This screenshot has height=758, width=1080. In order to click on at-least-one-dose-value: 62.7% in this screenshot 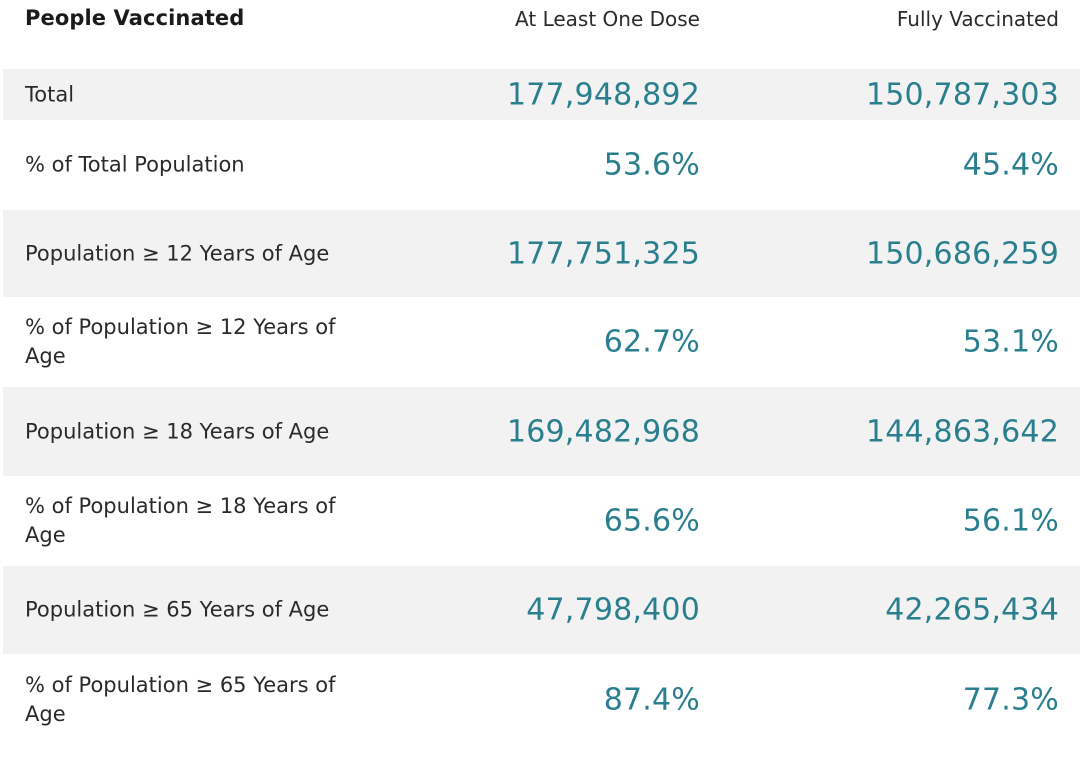, I will do `click(651, 342)`.